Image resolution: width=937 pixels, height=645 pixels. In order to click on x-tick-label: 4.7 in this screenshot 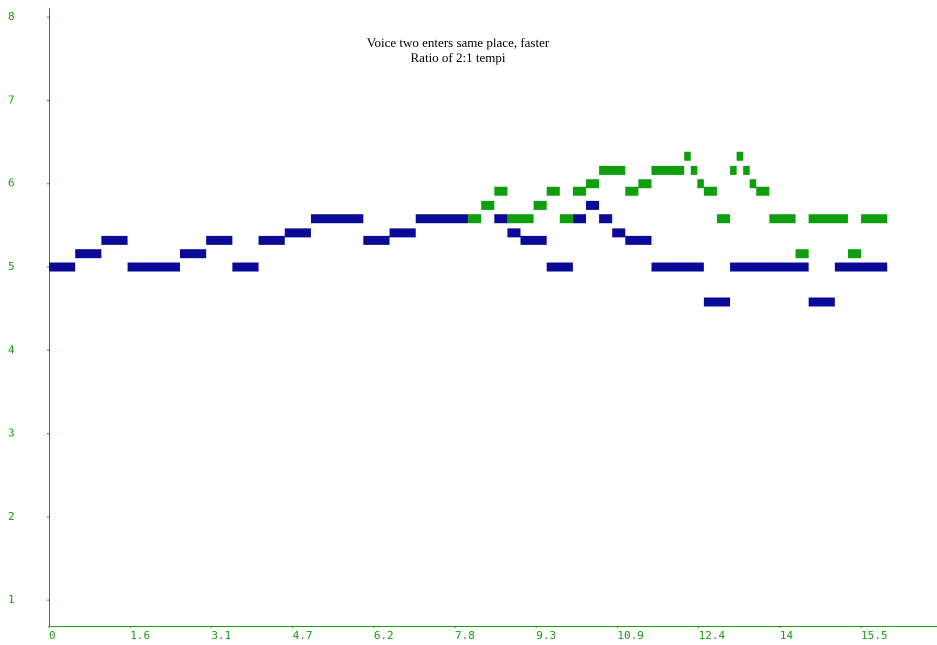, I will do `click(303, 635)`.